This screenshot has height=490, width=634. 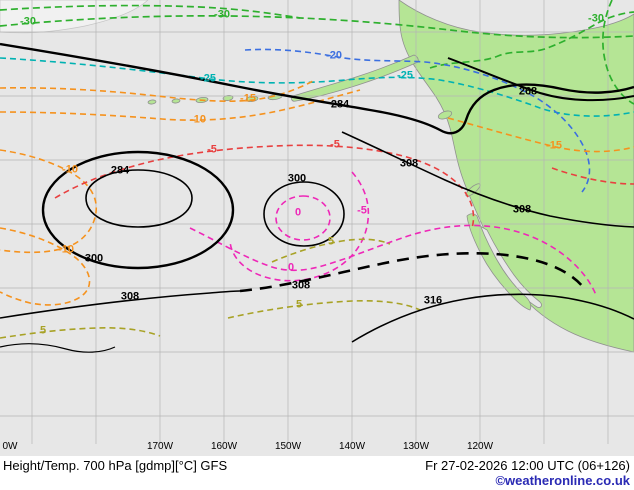 What do you see at coordinates (413, 272) in the screenshot?
I see `height-trough-dashed` at bounding box center [413, 272].